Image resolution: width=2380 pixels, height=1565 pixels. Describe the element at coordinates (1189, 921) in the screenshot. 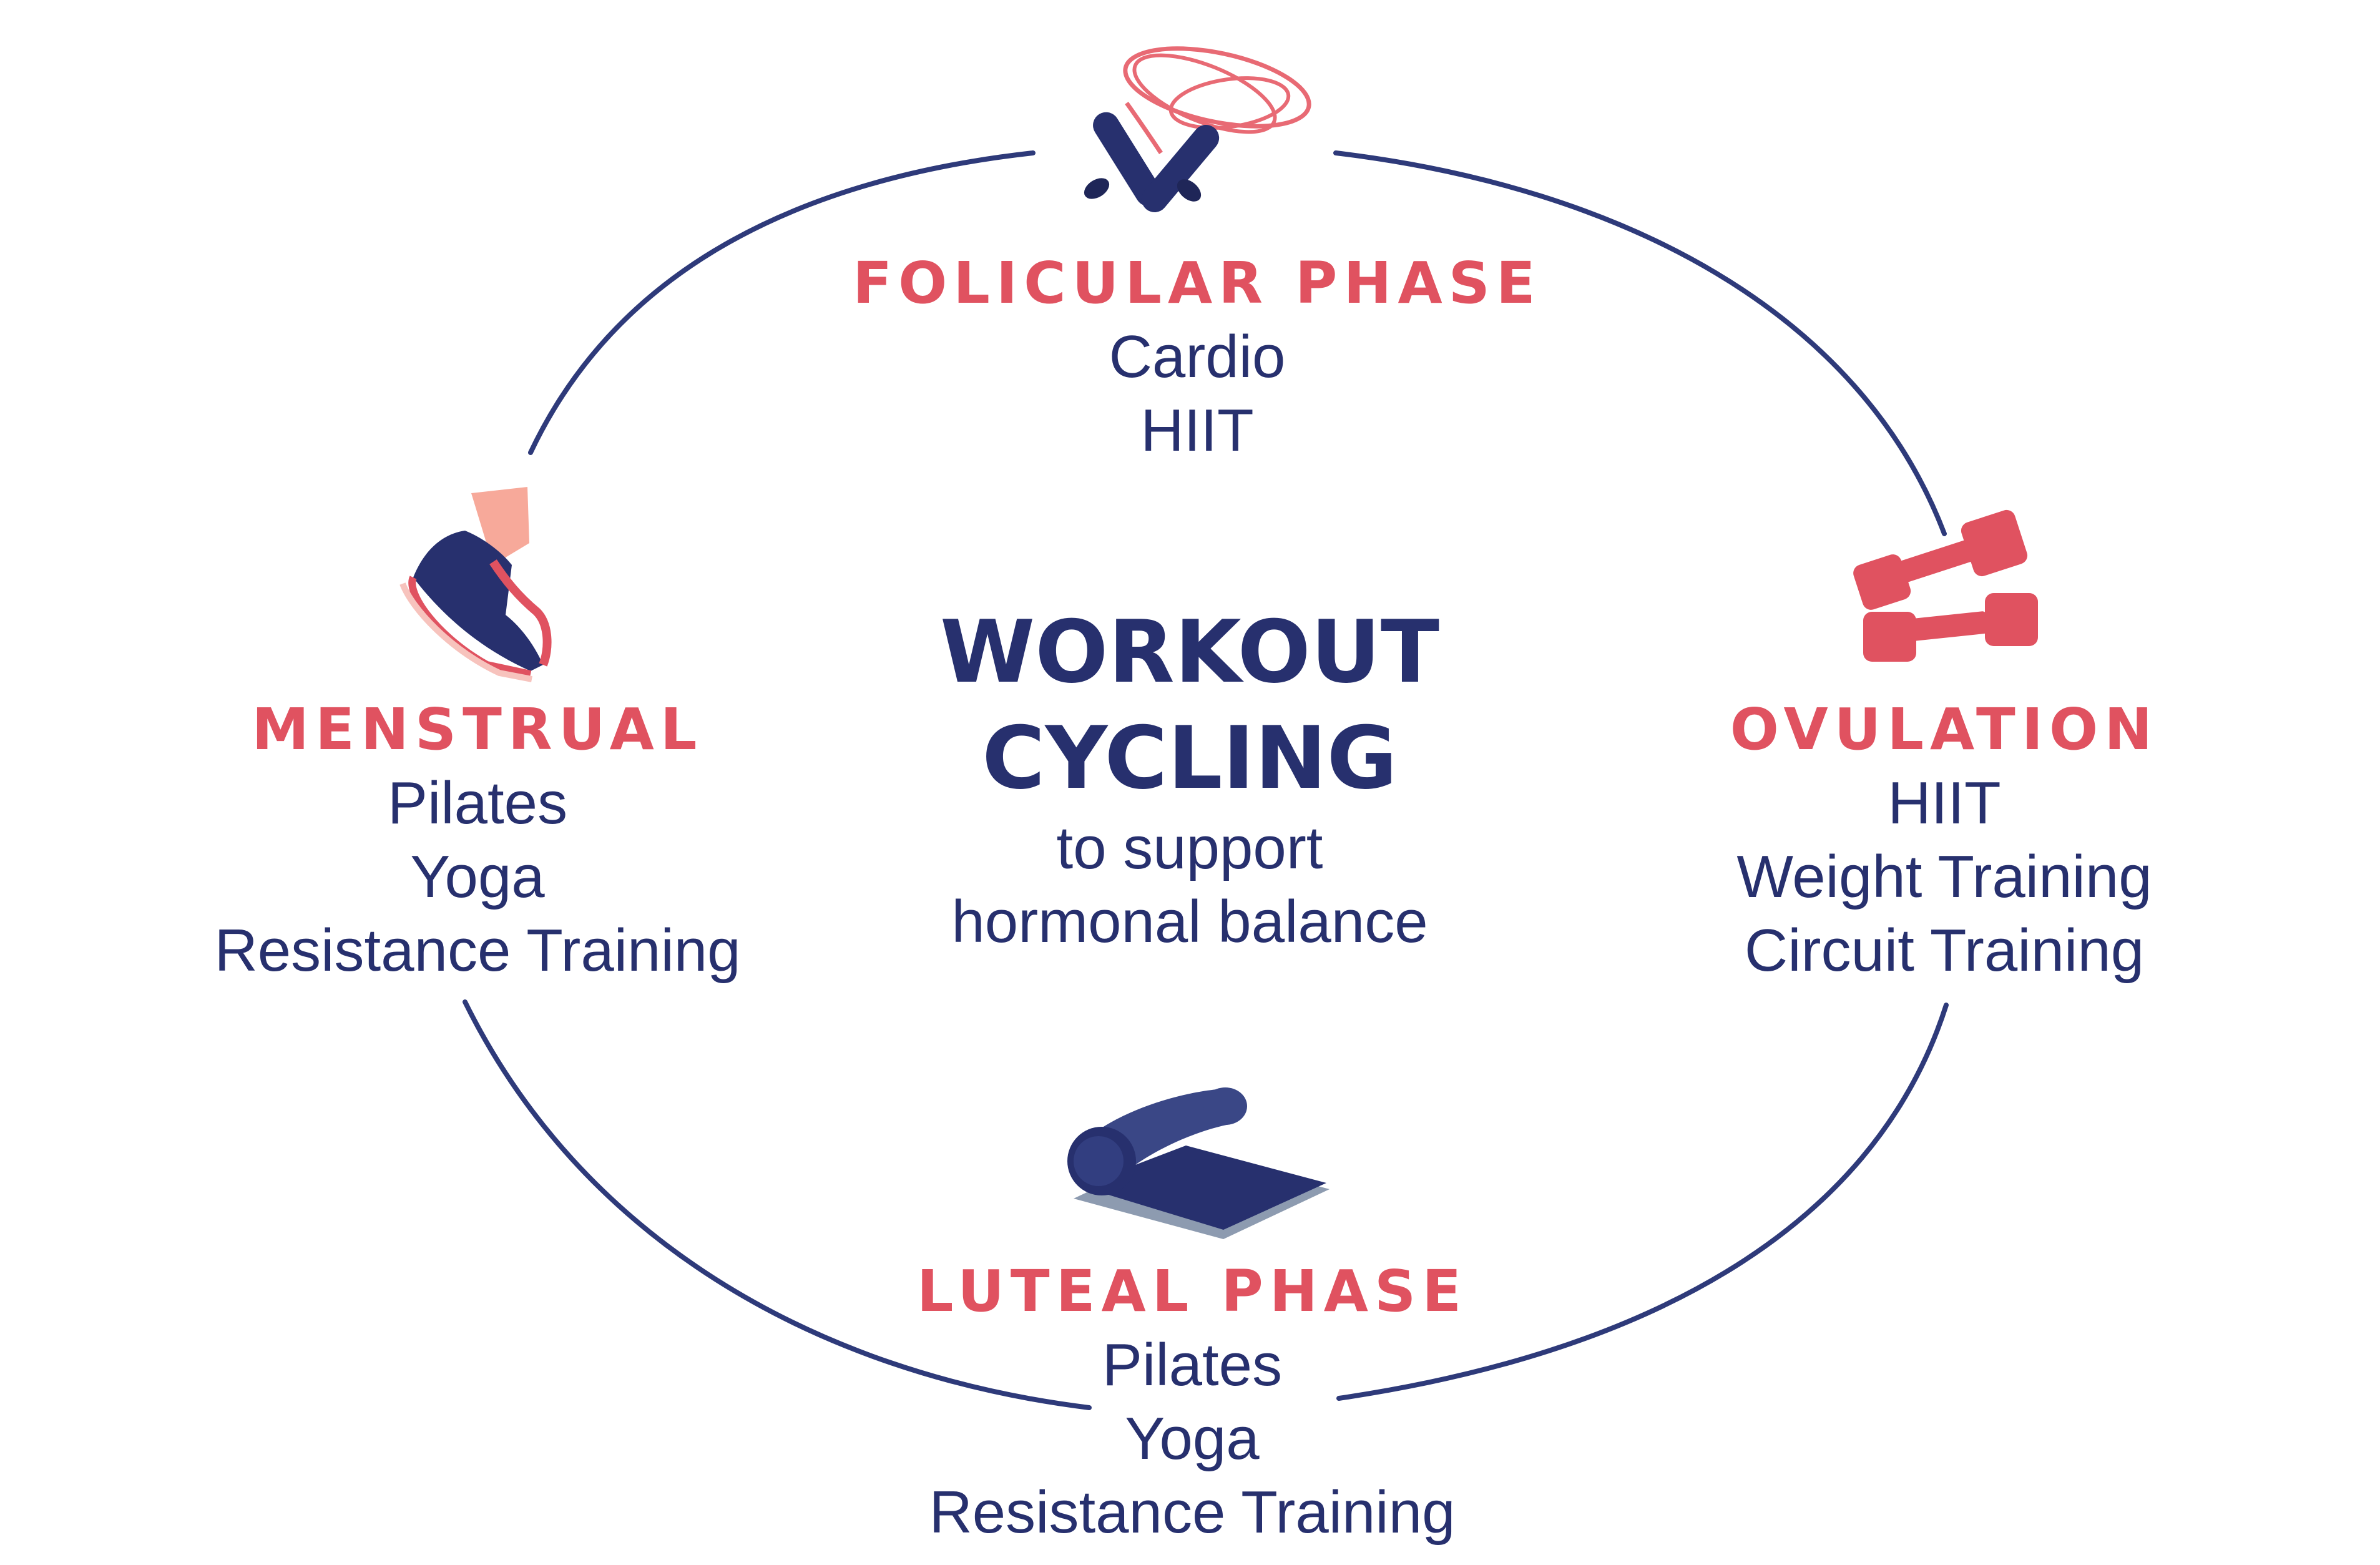

I see `center-subtitle-line2: hormonal balance` at that location.